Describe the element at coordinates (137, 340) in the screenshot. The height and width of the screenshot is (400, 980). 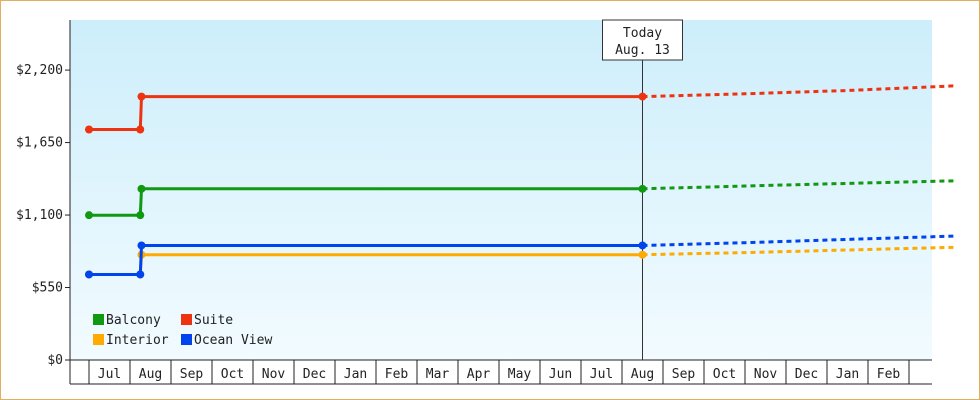
I see `legend-label-interior: Interior` at that location.